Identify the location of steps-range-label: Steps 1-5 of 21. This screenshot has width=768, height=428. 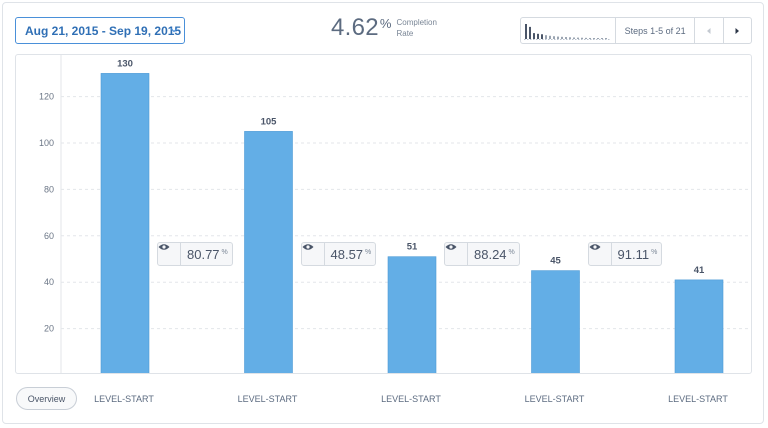
(656, 30).